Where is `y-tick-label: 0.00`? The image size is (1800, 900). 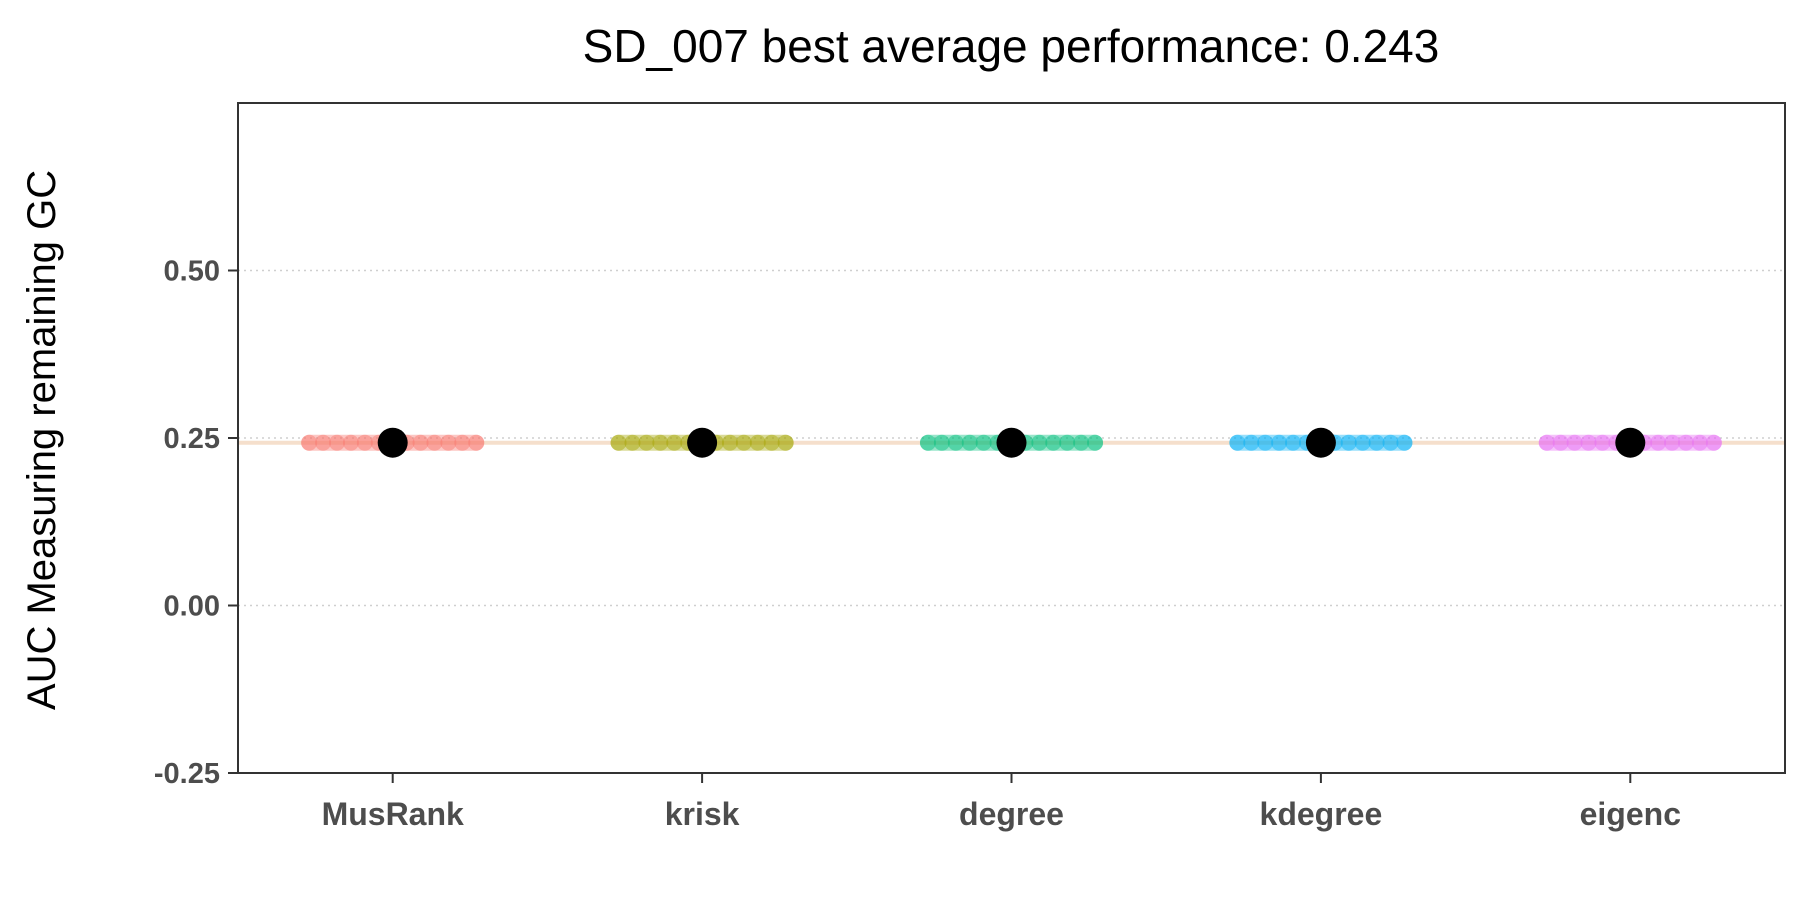 y-tick-label: 0.00 is located at coordinates (192, 607).